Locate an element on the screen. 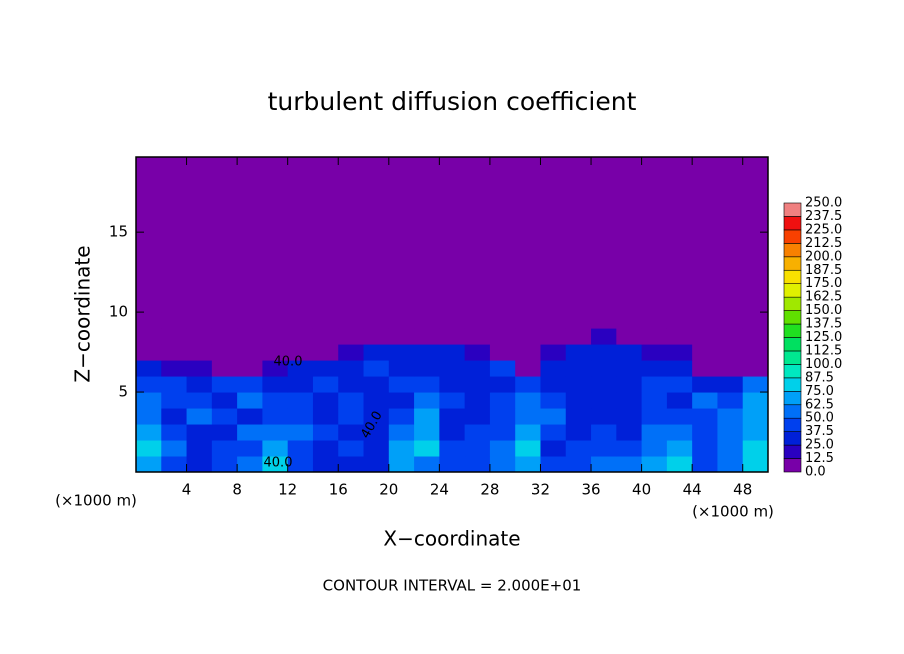  x-tick-label: 12 is located at coordinates (287, 490).